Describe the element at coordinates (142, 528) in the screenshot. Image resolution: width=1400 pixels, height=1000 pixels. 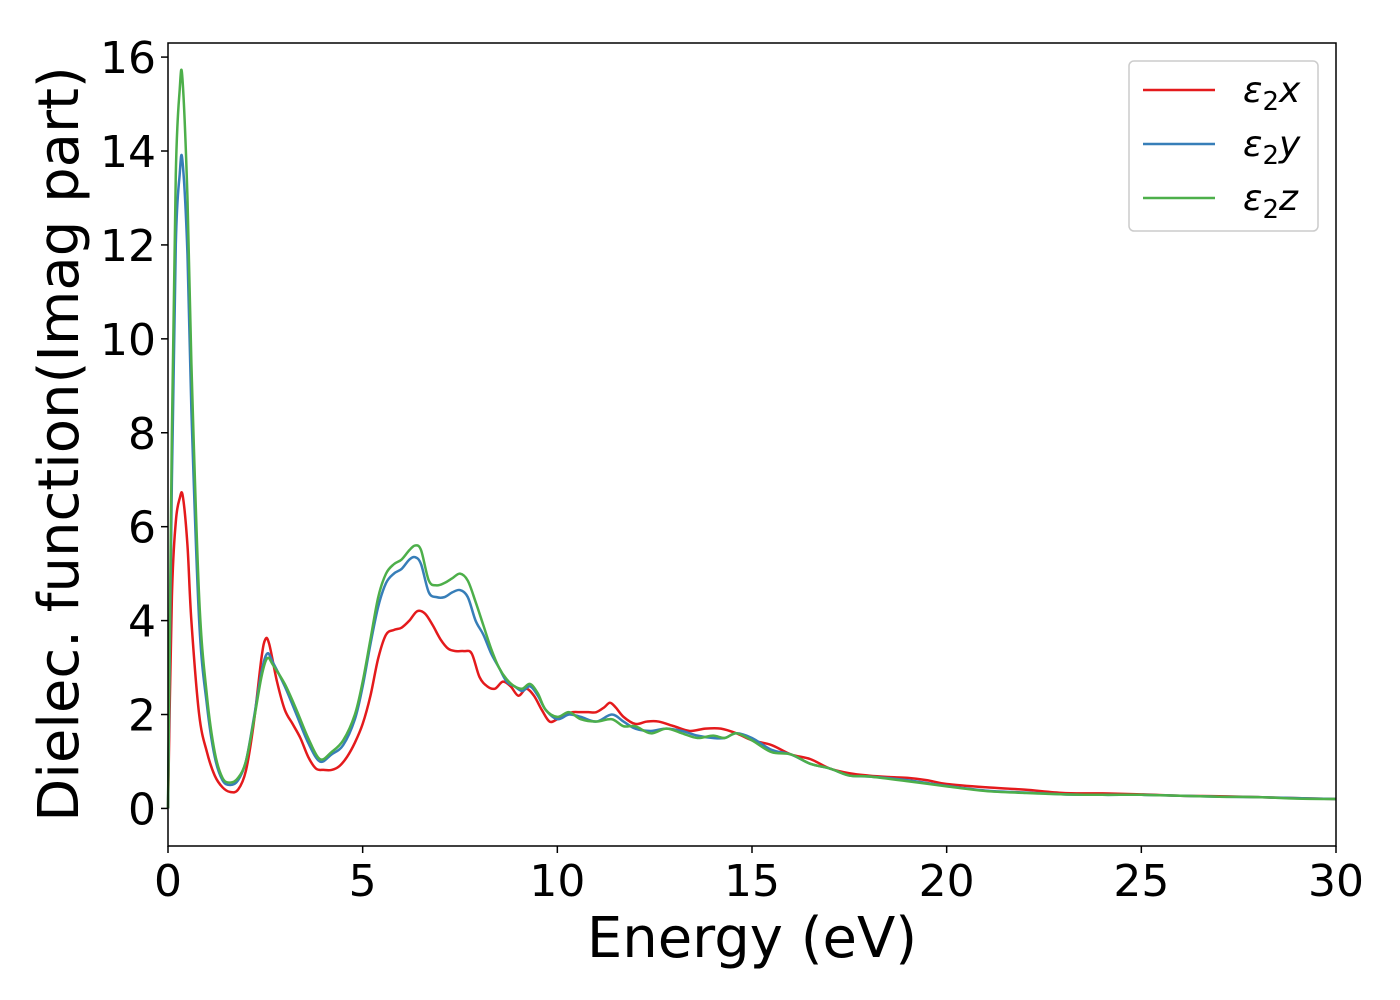
I see `y-tick-label: 6` at that location.